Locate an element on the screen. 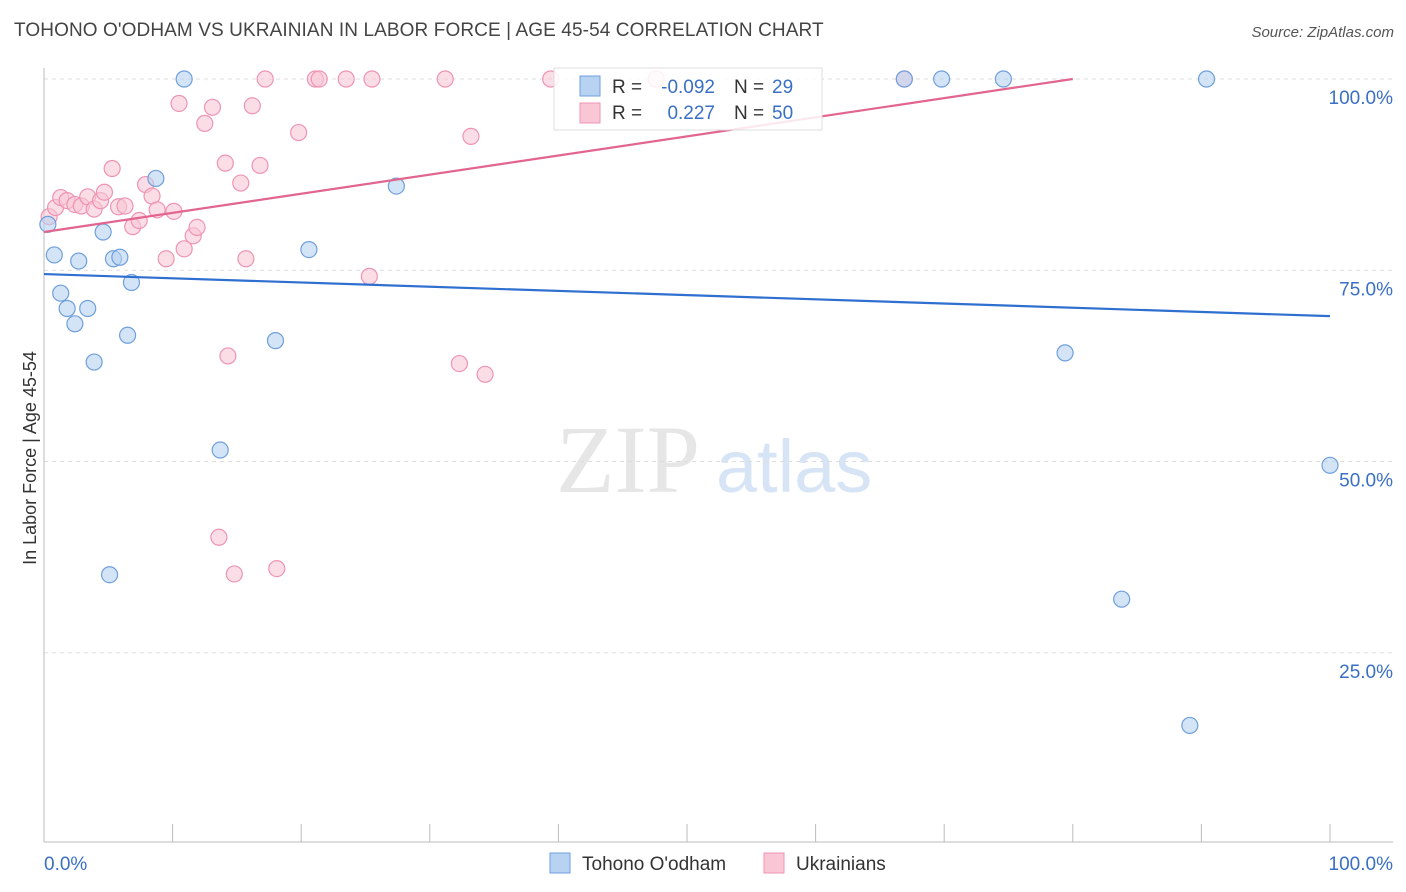 The width and height of the screenshot is (1406, 892). legend-label-tohono: Tohono O'odham is located at coordinates (654, 864).